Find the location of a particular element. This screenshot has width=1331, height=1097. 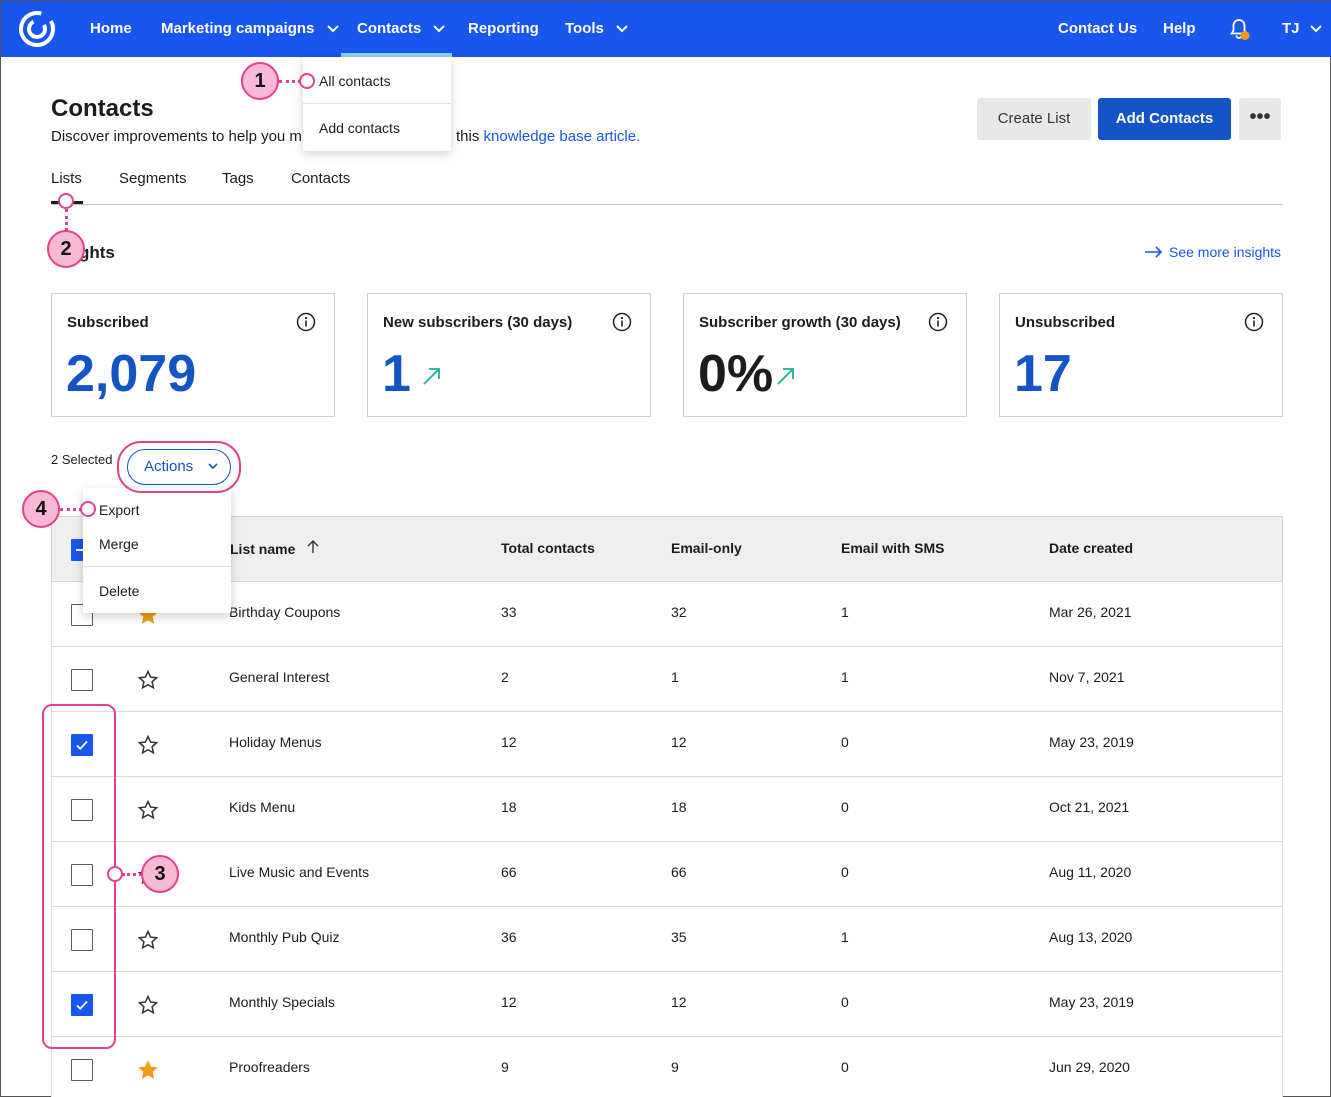

column-header-email-with-sms: Email with SMS is located at coordinates (893, 548).